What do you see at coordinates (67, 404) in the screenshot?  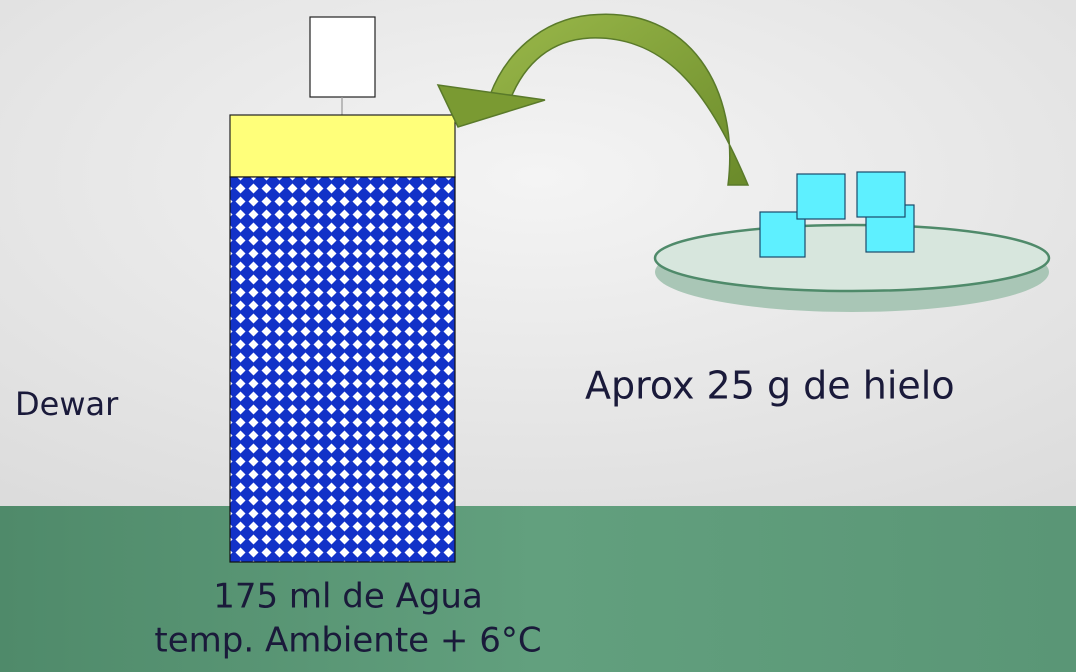 I see `dewar-label: Dewar` at bounding box center [67, 404].